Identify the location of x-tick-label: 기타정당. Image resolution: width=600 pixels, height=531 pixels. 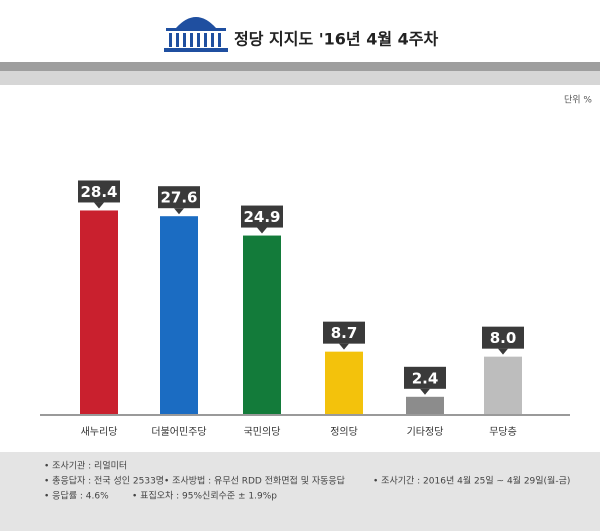
(425, 432).